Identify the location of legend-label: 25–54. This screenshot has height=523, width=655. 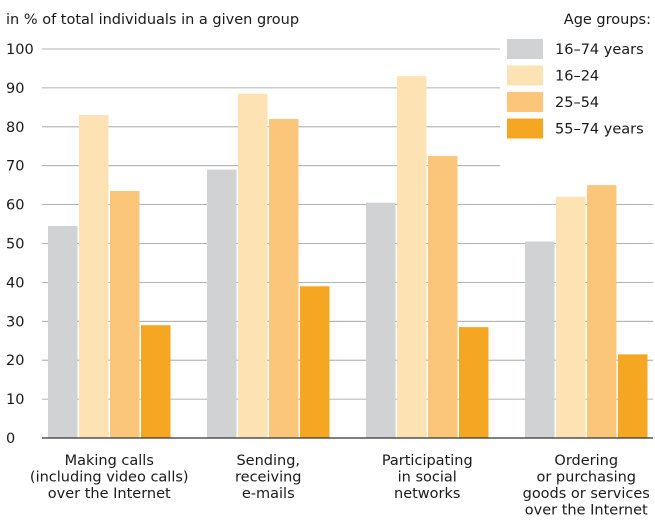
(577, 103).